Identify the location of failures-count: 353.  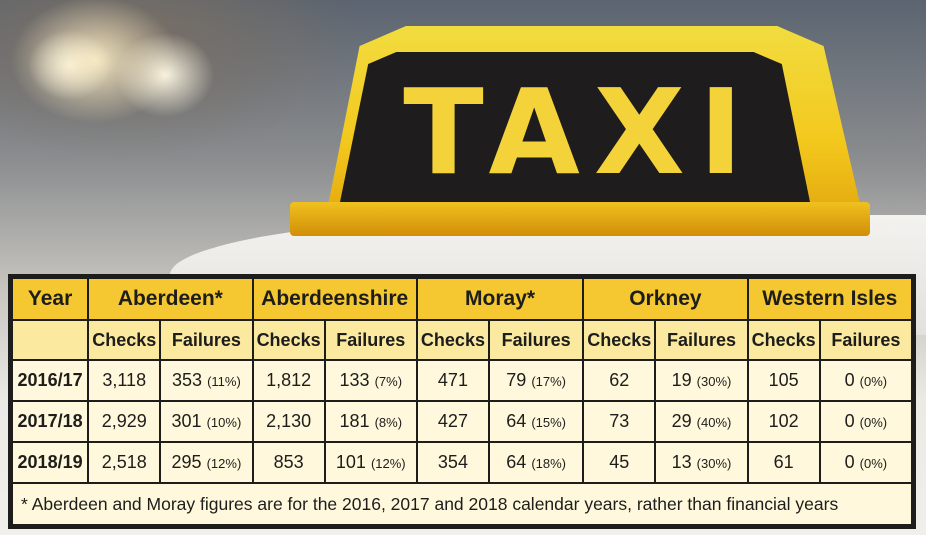
(187, 380).